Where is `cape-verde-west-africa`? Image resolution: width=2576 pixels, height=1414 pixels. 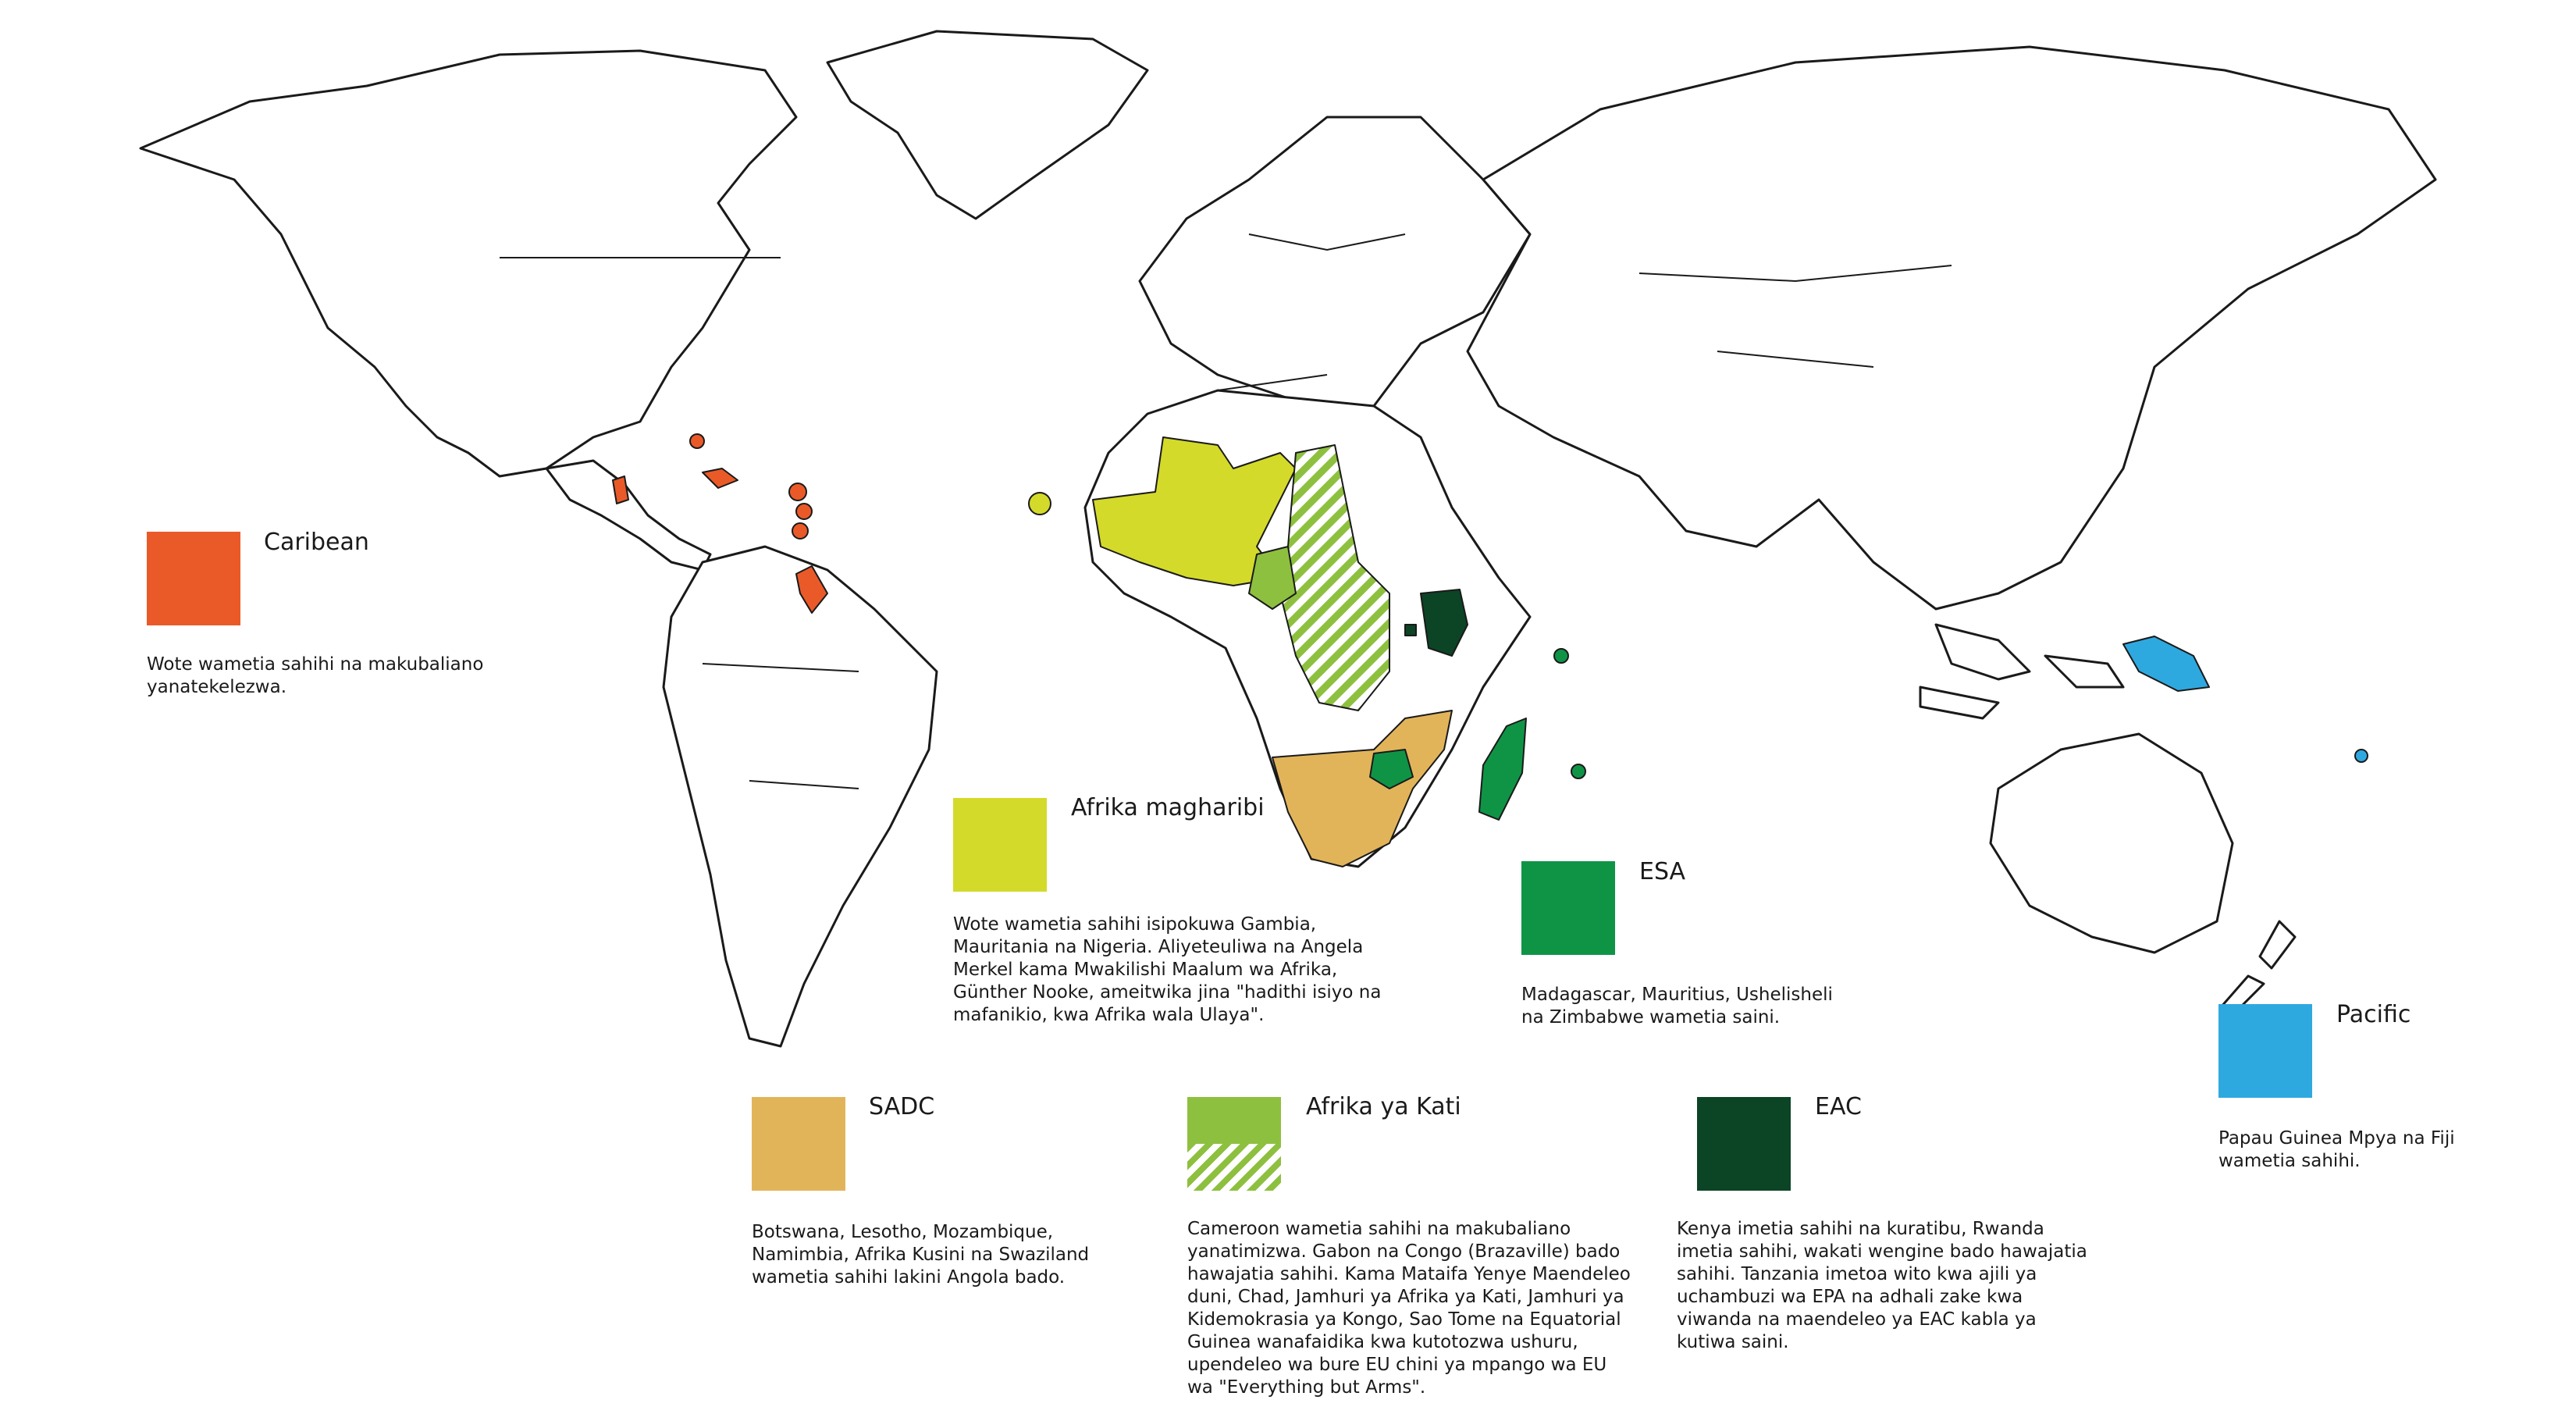
cape-verde-west-africa is located at coordinates (1039, 503).